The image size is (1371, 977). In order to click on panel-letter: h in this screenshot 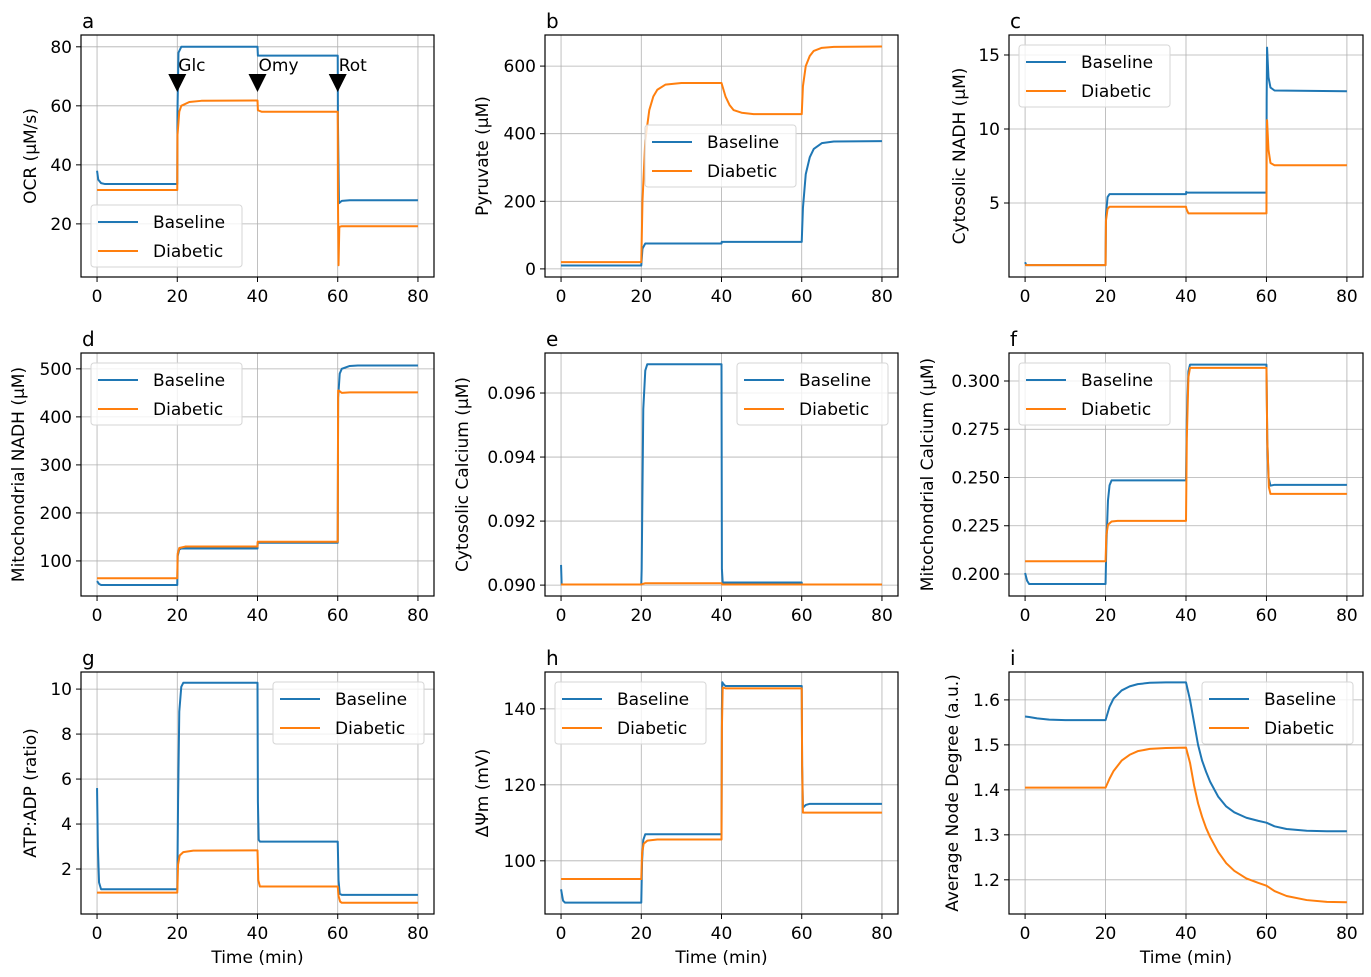, I will do `click(552, 658)`.